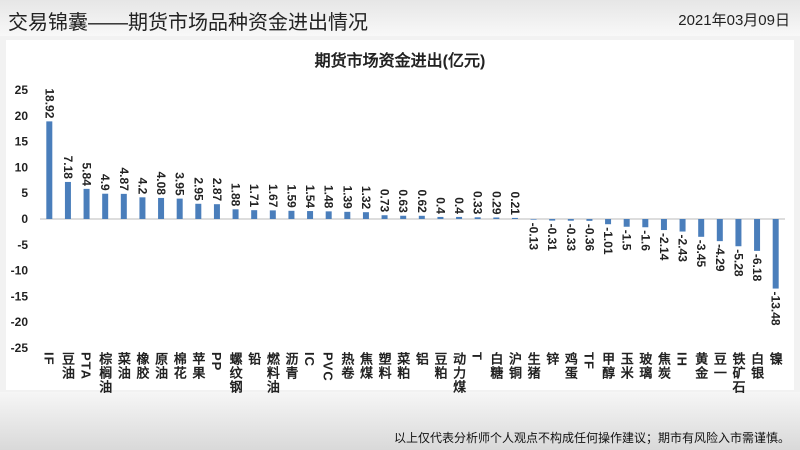 This screenshot has height=450, width=800. Describe the element at coordinates (87, 175) in the screenshot. I see `value-label: 5.84` at that location.